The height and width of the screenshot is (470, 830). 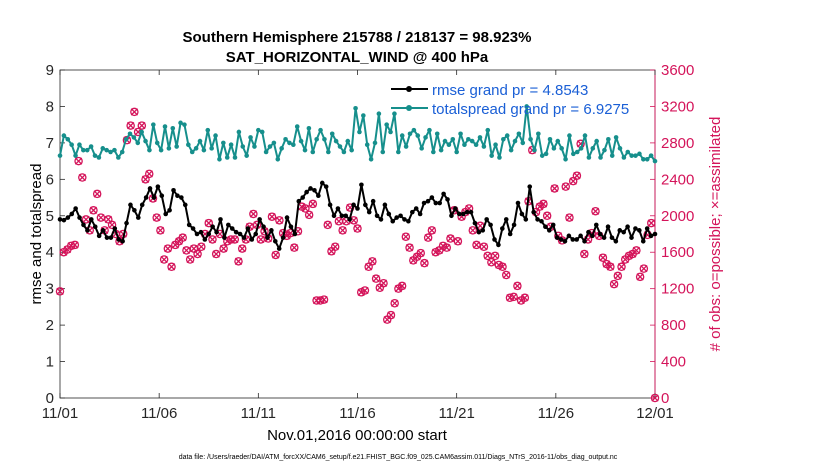 I want to click on y-left-tick-label: 7, so click(x=50, y=143).